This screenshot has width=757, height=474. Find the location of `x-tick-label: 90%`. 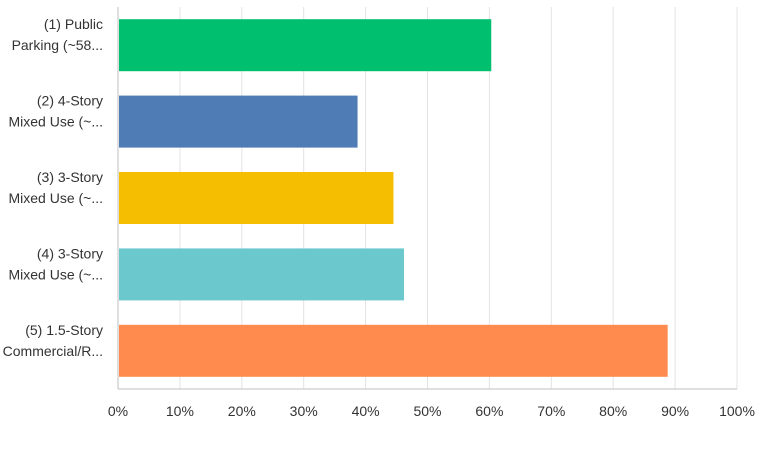

x-tick-label: 90% is located at coordinates (675, 411).